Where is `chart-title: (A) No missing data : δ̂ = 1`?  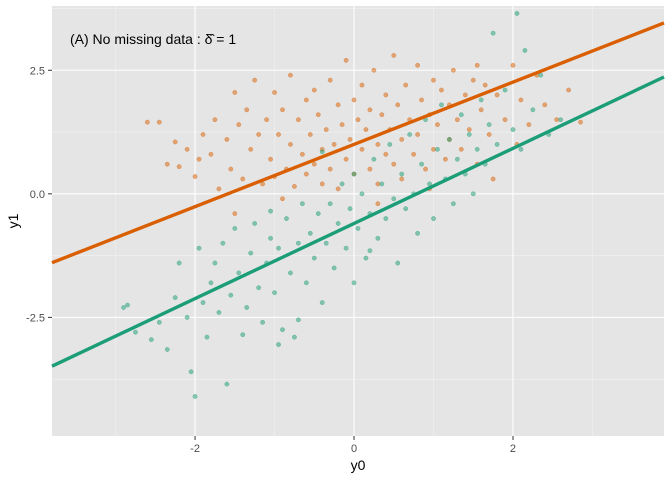
chart-title: (A) No missing data : δ̂ = 1 is located at coordinates (153, 39).